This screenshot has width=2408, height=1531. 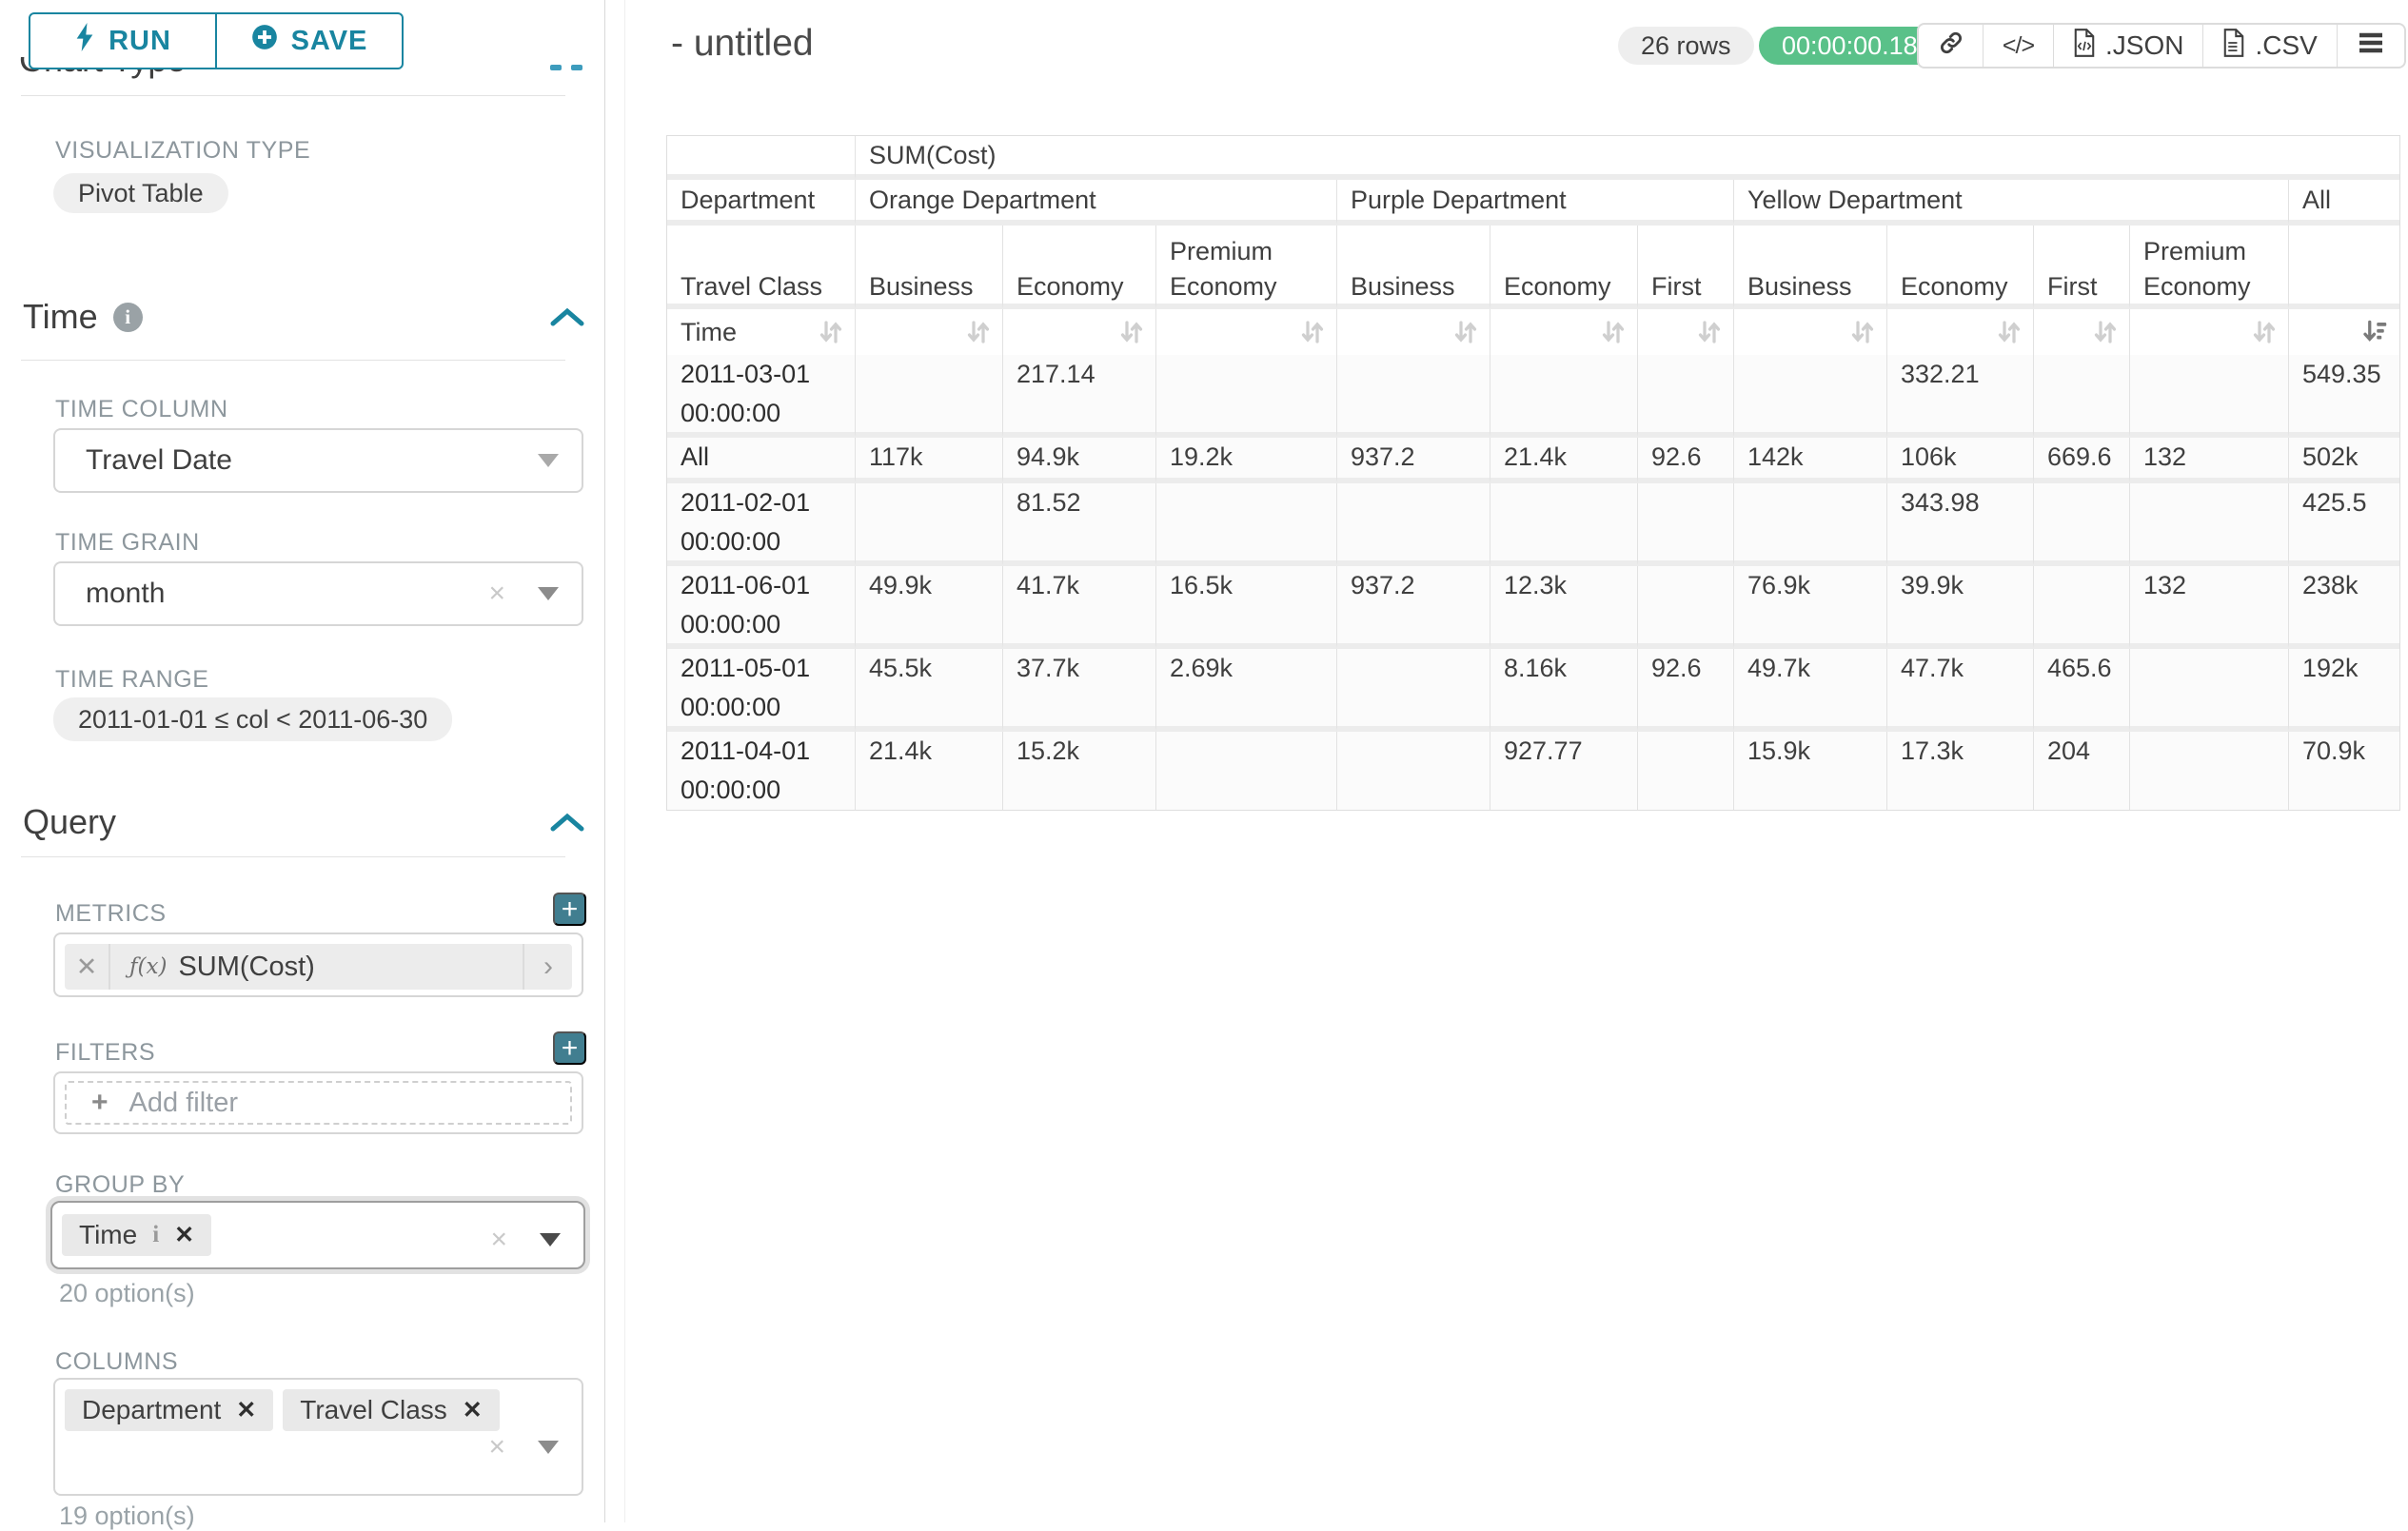 I want to click on copy-link-button, so click(x=1951, y=46).